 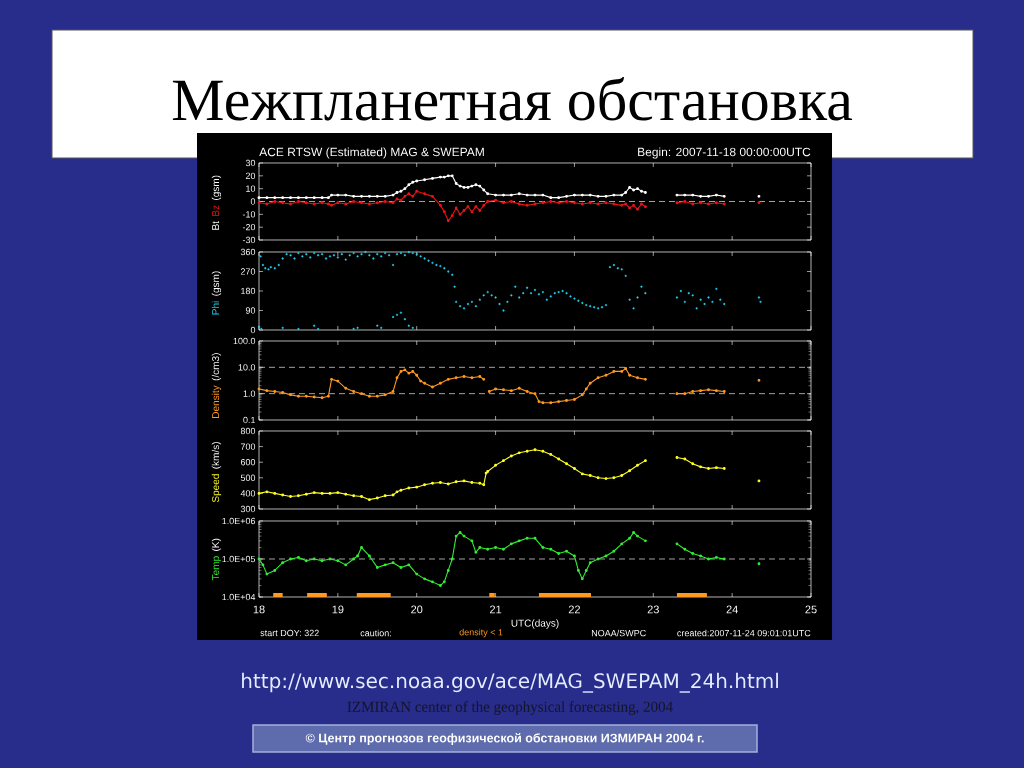 What do you see at coordinates (732, 609) in the screenshot?
I see `x-tick-label: 24` at bounding box center [732, 609].